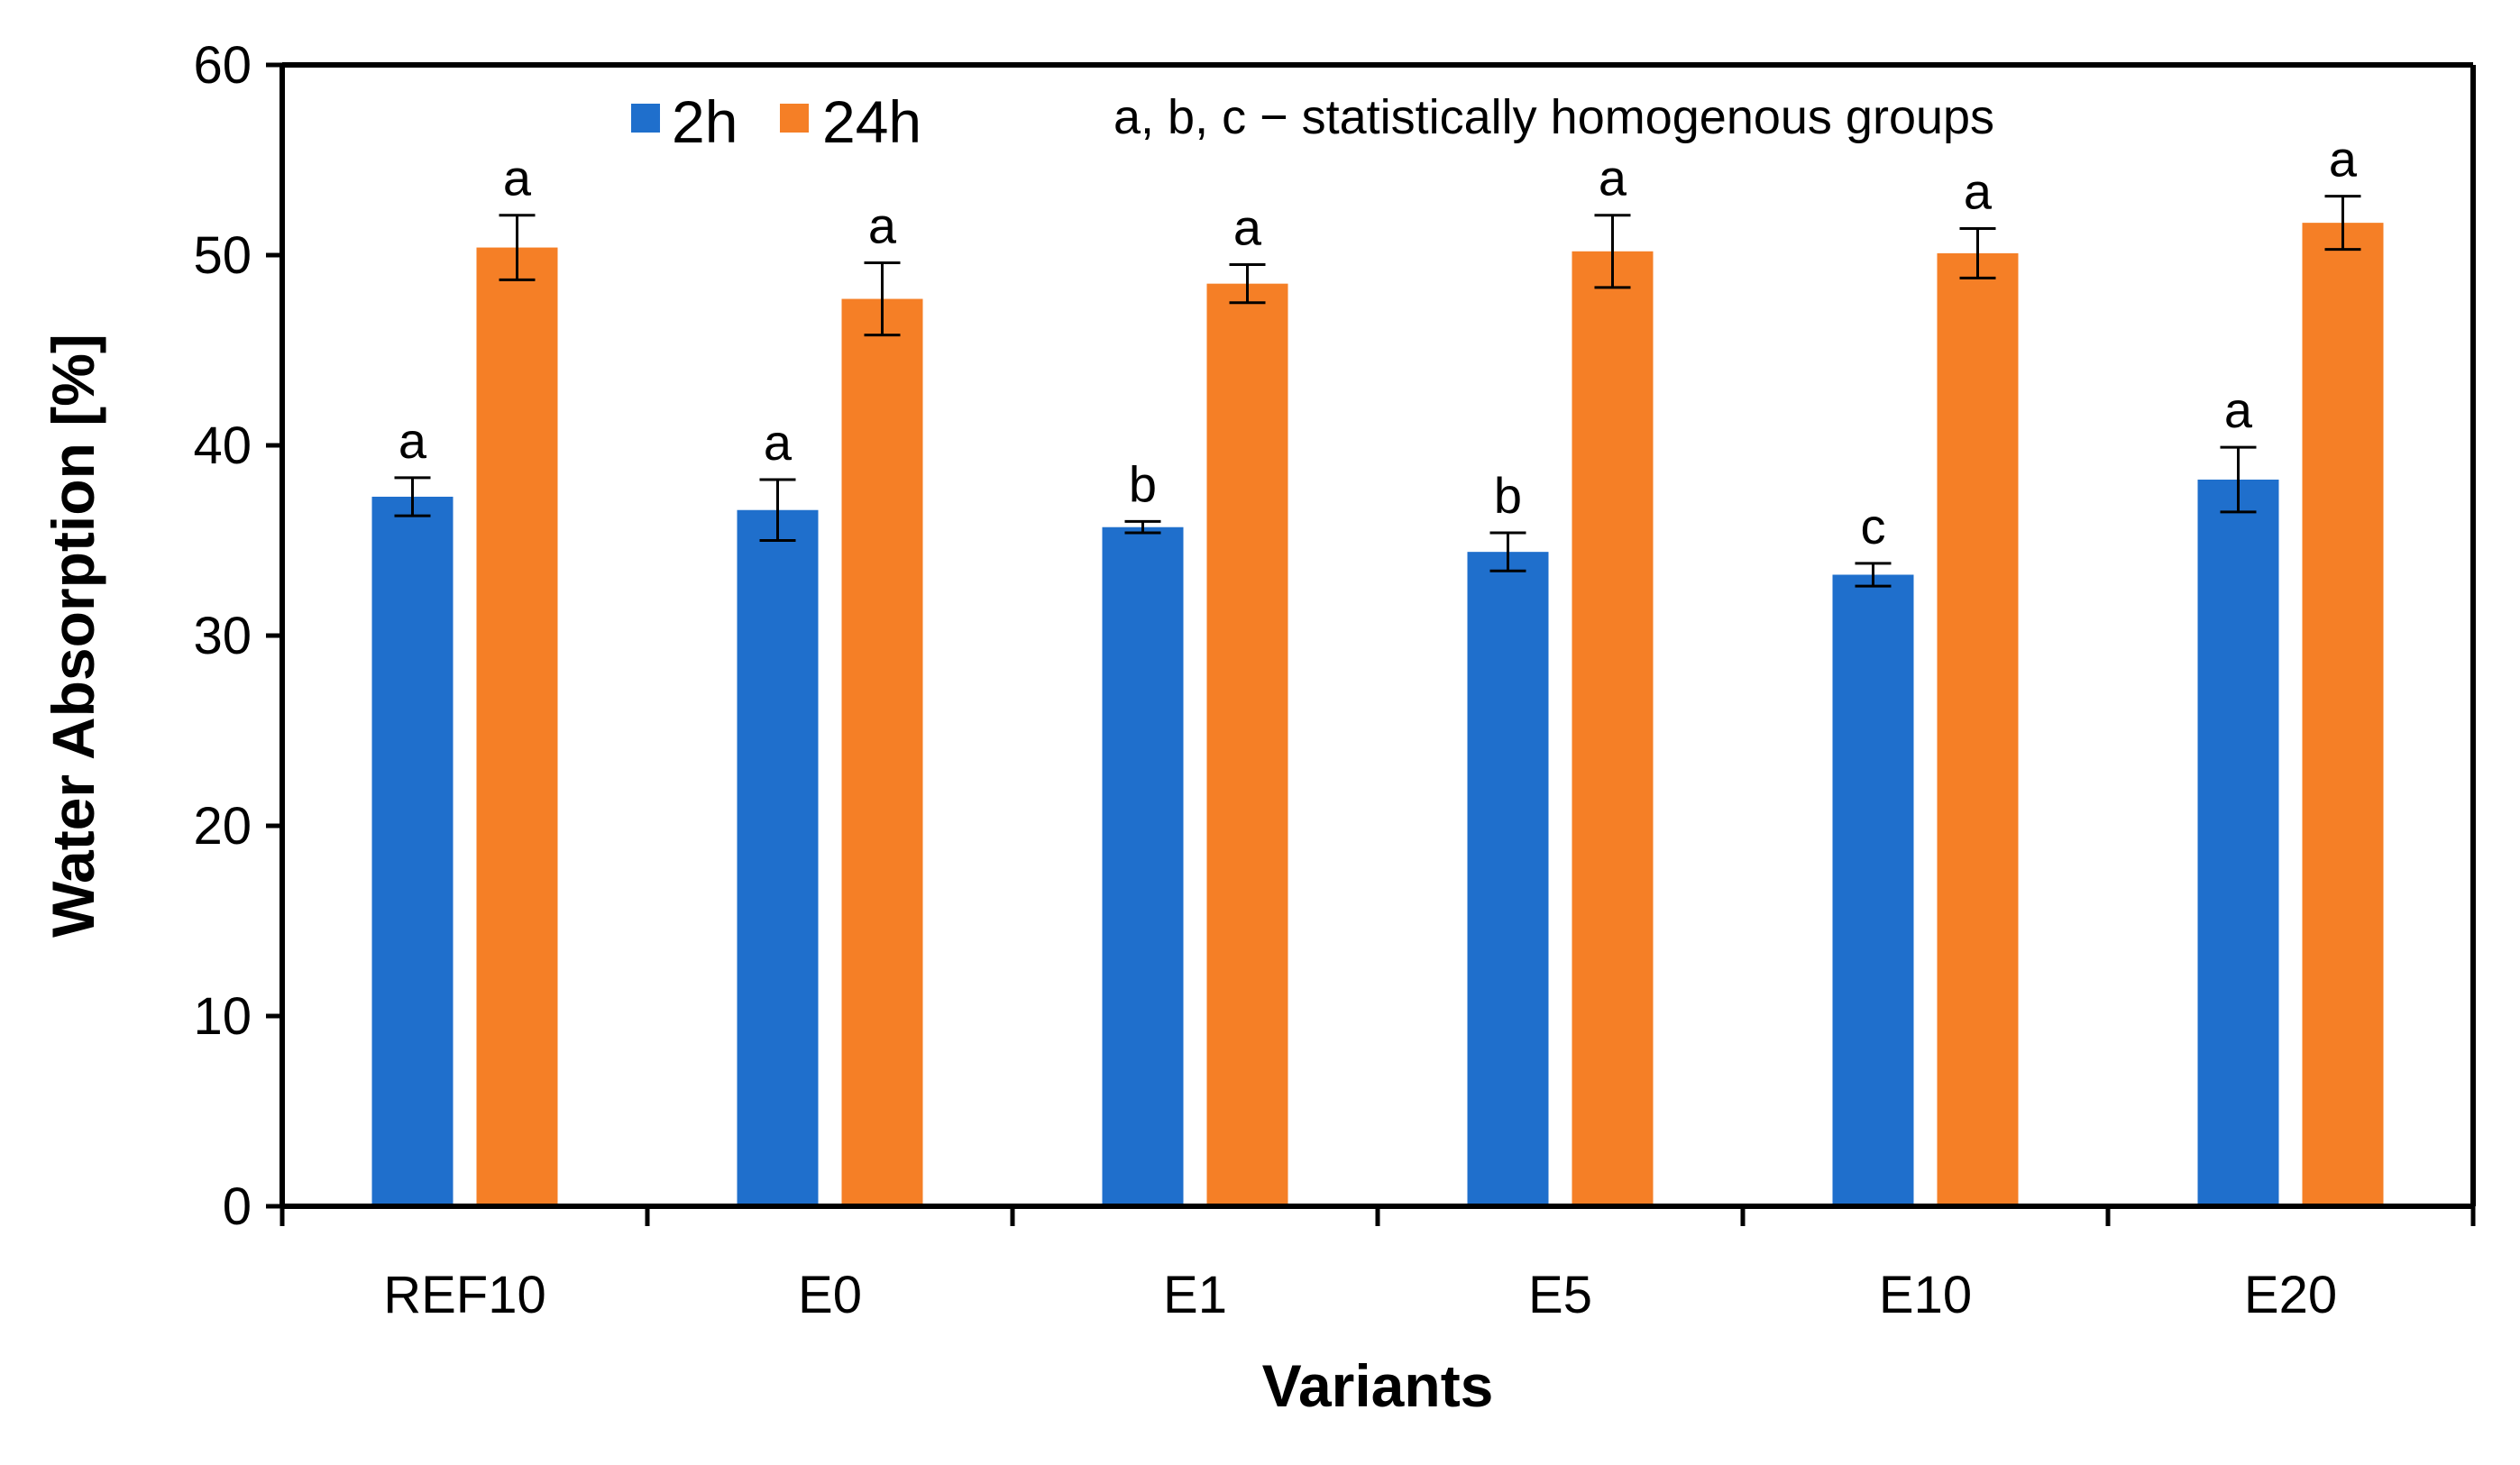 The width and height of the screenshot is (2520, 1465). What do you see at coordinates (1613, 178) in the screenshot?
I see `group-label-24h-E5: a` at bounding box center [1613, 178].